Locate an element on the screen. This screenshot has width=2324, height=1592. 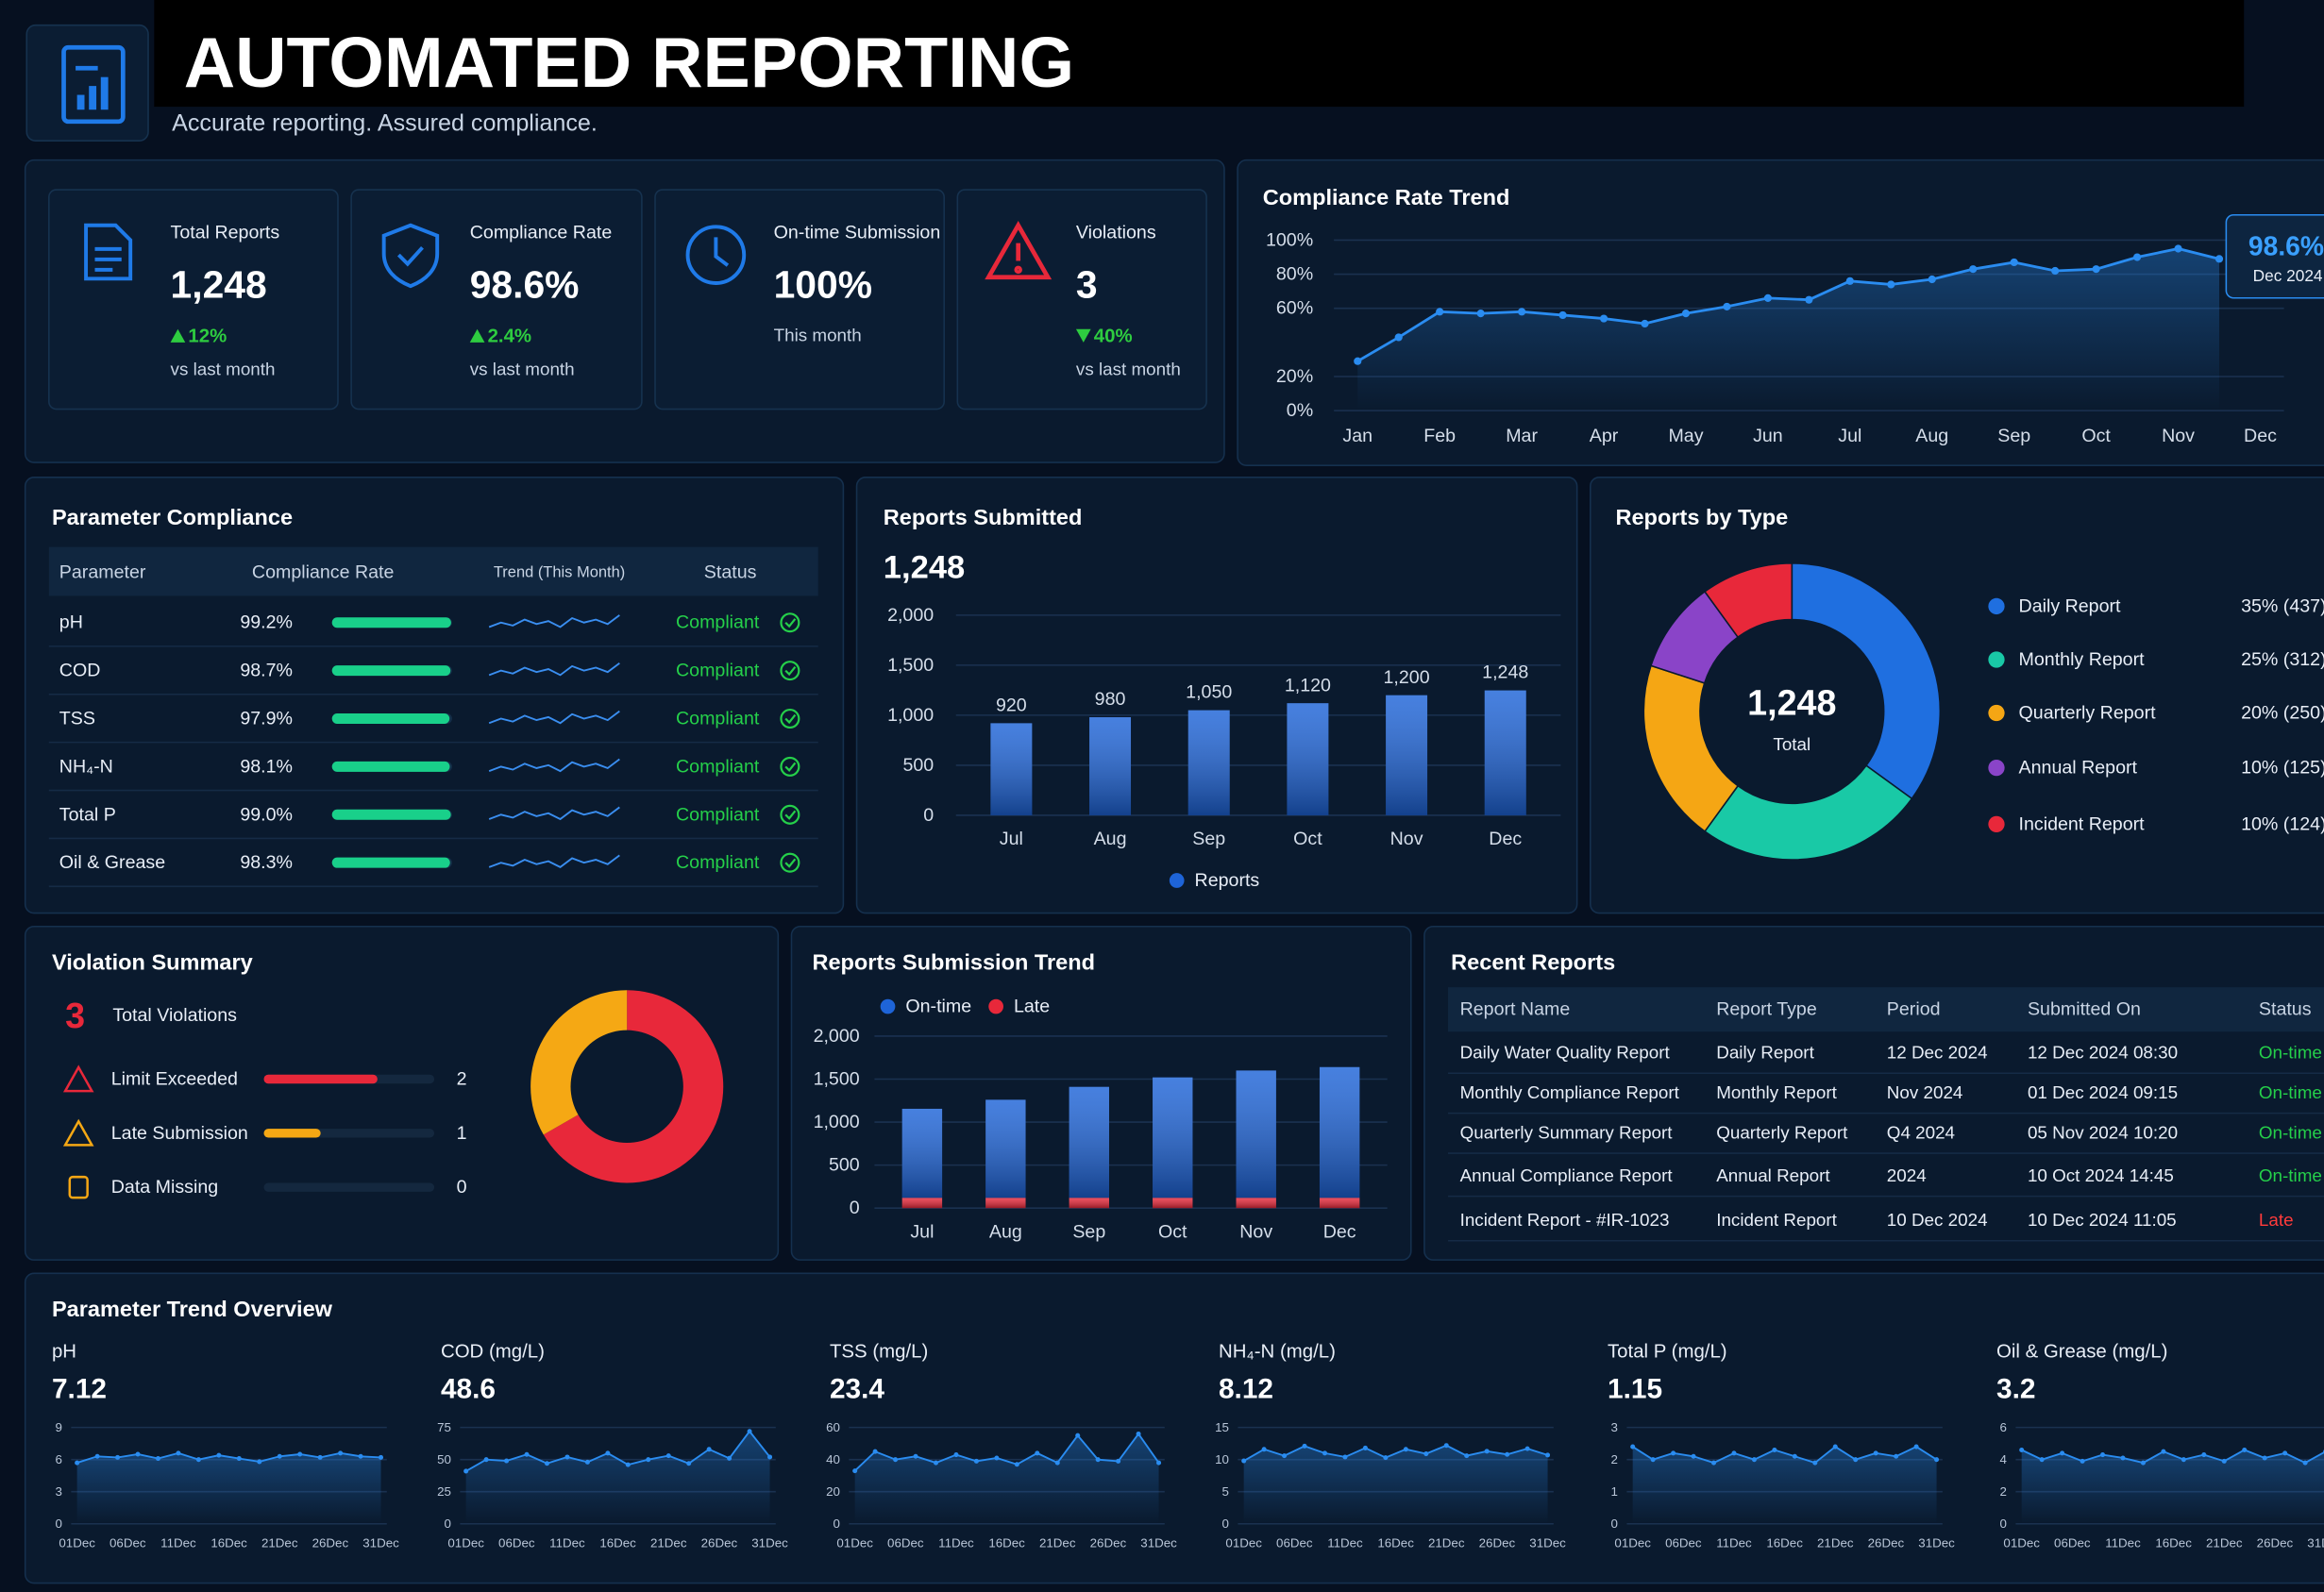
y-tick-label: 1 is located at coordinates (1614, 1491).